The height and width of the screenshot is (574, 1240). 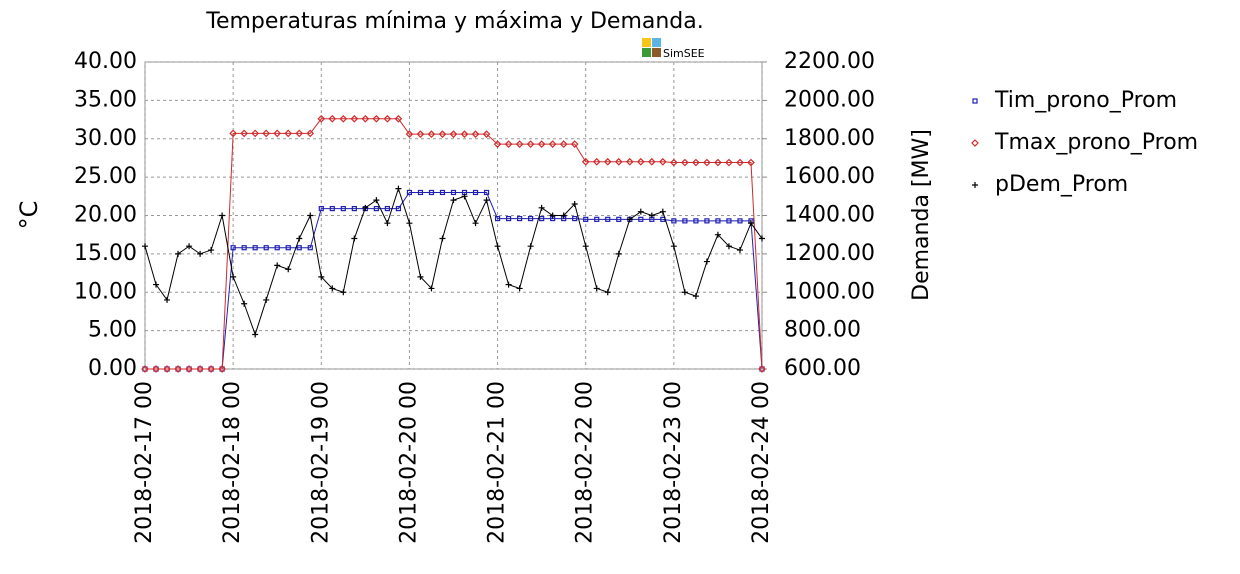 I want to click on y2-tick-label: 800.00, so click(x=822, y=330).